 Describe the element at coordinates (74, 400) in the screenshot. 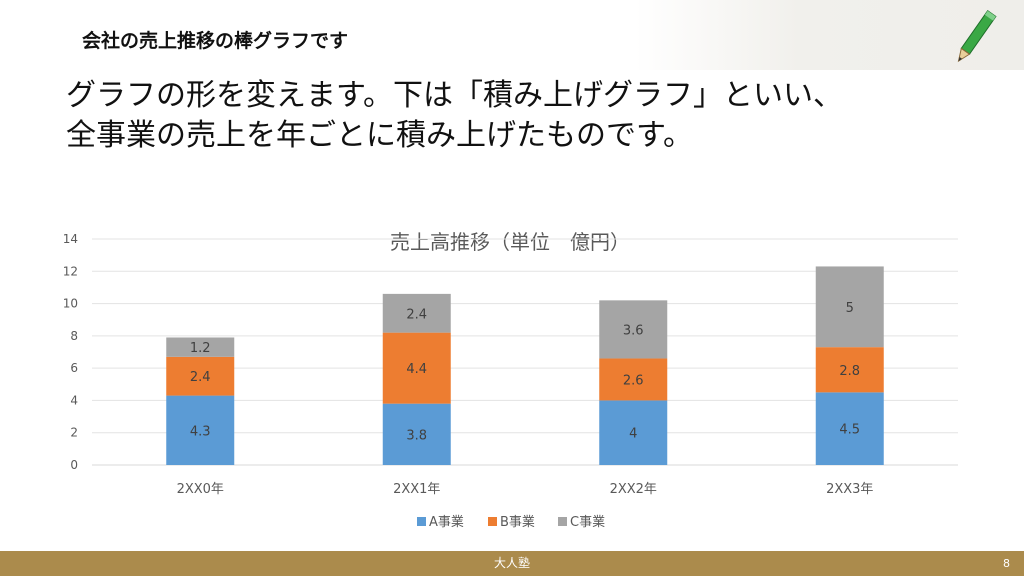

I see `y-tick-label: 4` at that location.